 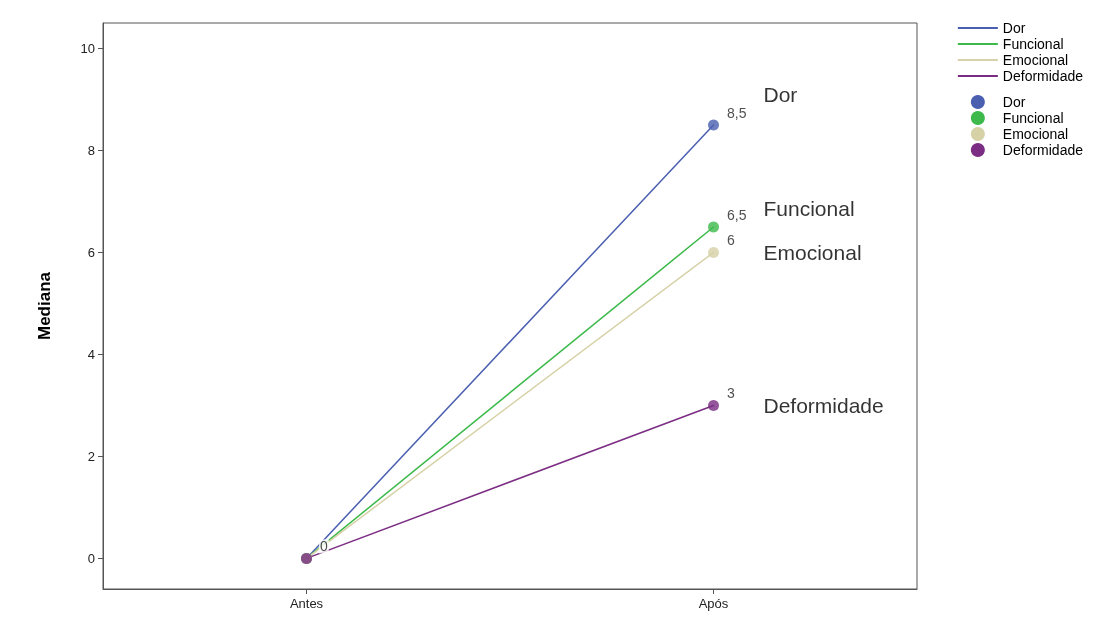 I want to click on data-label: 3, so click(x=731, y=393).